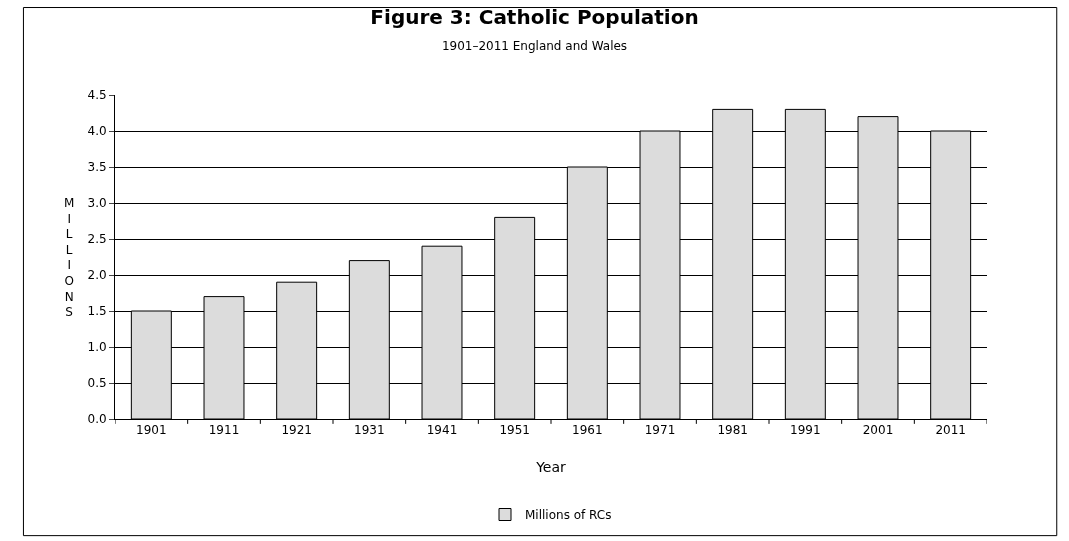 The height and width of the screenshot is (541, 1069). I want to click on x-tick-label: 1961, so click(587, 430).